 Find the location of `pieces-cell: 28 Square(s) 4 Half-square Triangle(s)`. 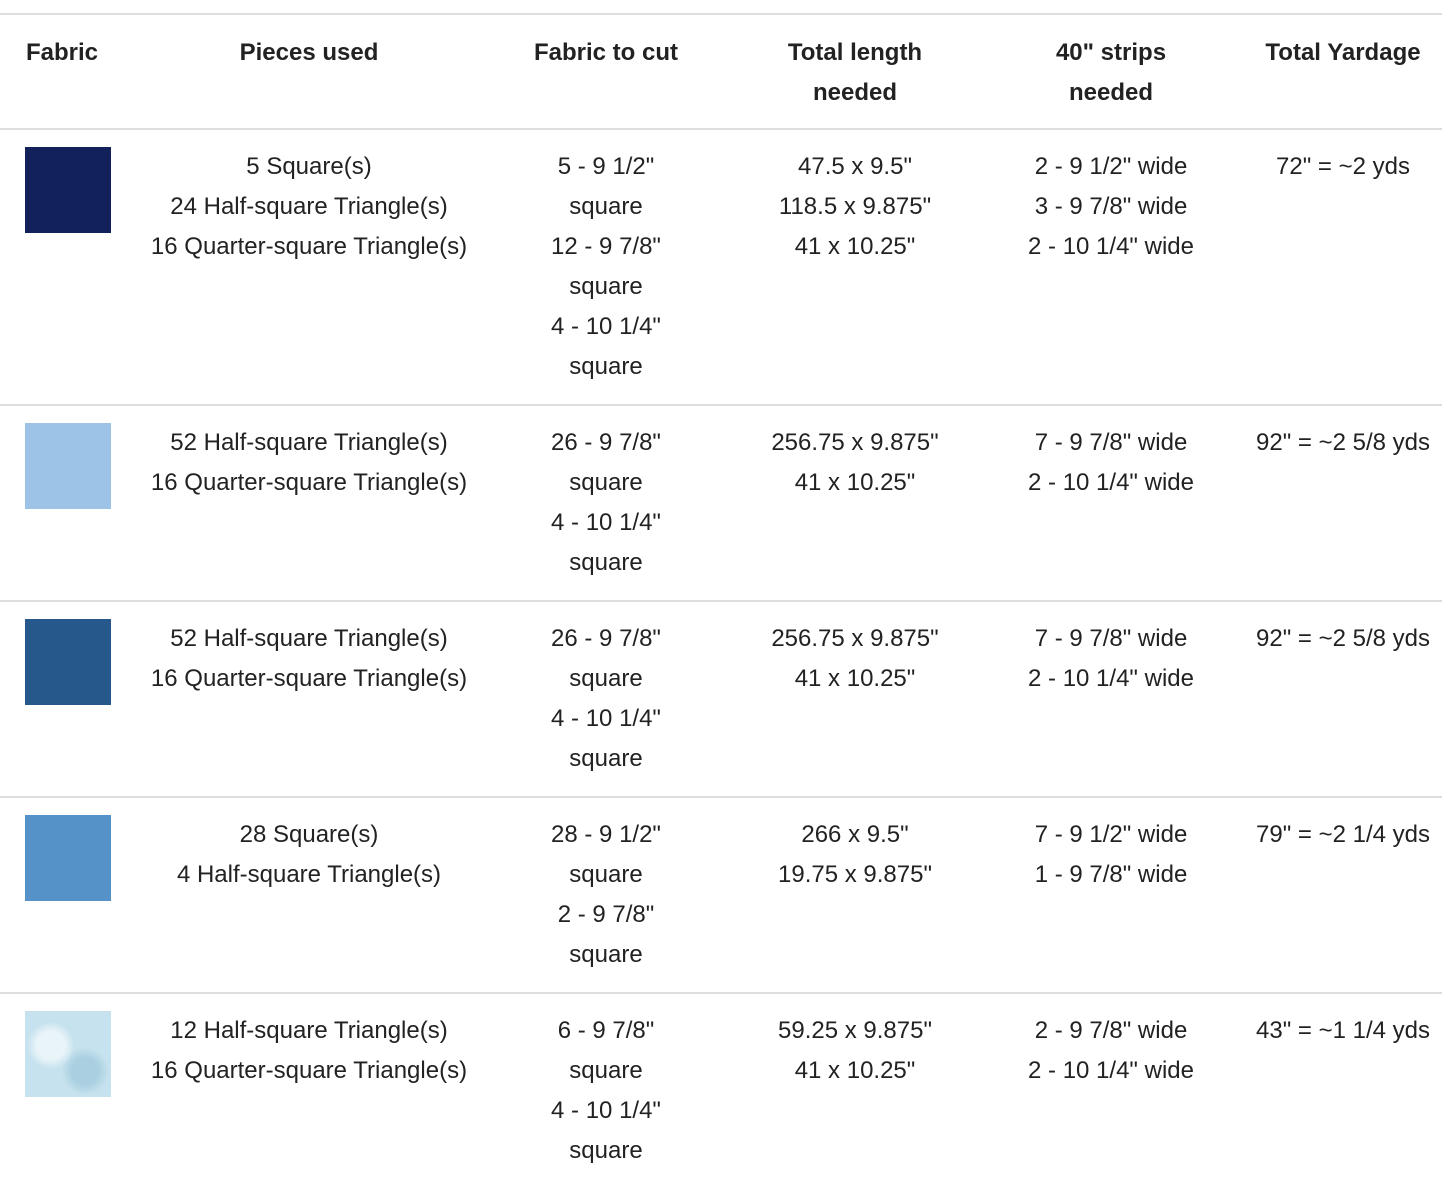

pieces-cell: 28 Square(s) 4 Half-square Triangle(s) is located at coordinates (309, 894).